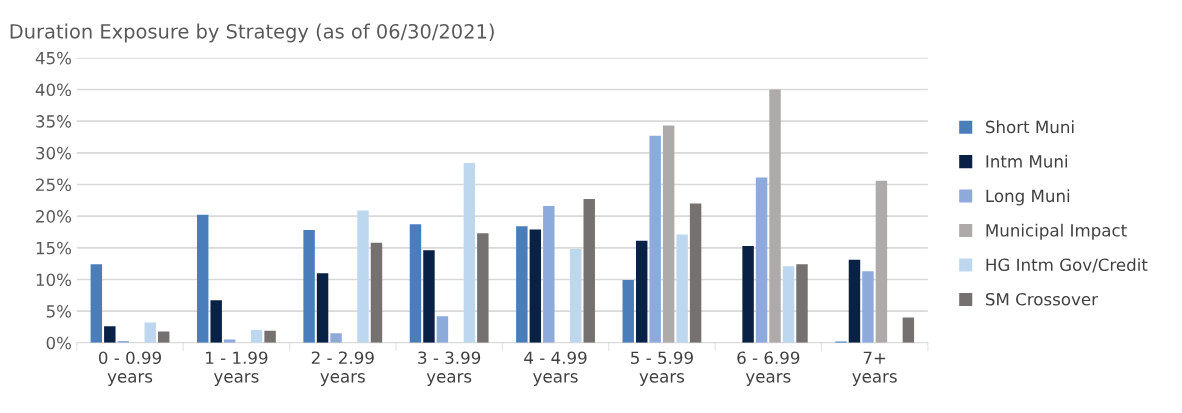 The height and width of the screenshot is (413, 1182). What do you see at coordinates (1029, 127) in the screenshot?
I see `legend-label: Short Muni` at bounding box center [1029, 127].